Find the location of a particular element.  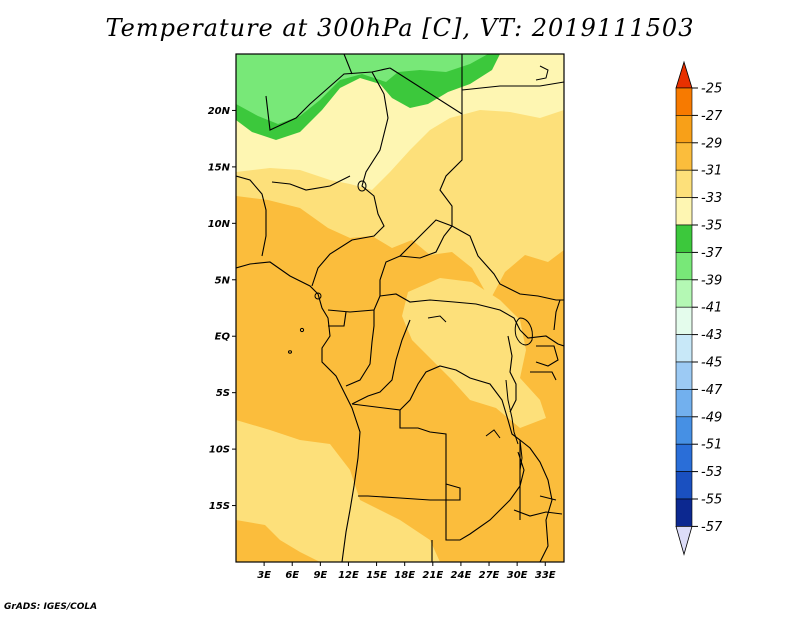

latitude-axis: 20N 15N 10N 5N EQ 5S 10S 15S is located at coordinates (222, 309).